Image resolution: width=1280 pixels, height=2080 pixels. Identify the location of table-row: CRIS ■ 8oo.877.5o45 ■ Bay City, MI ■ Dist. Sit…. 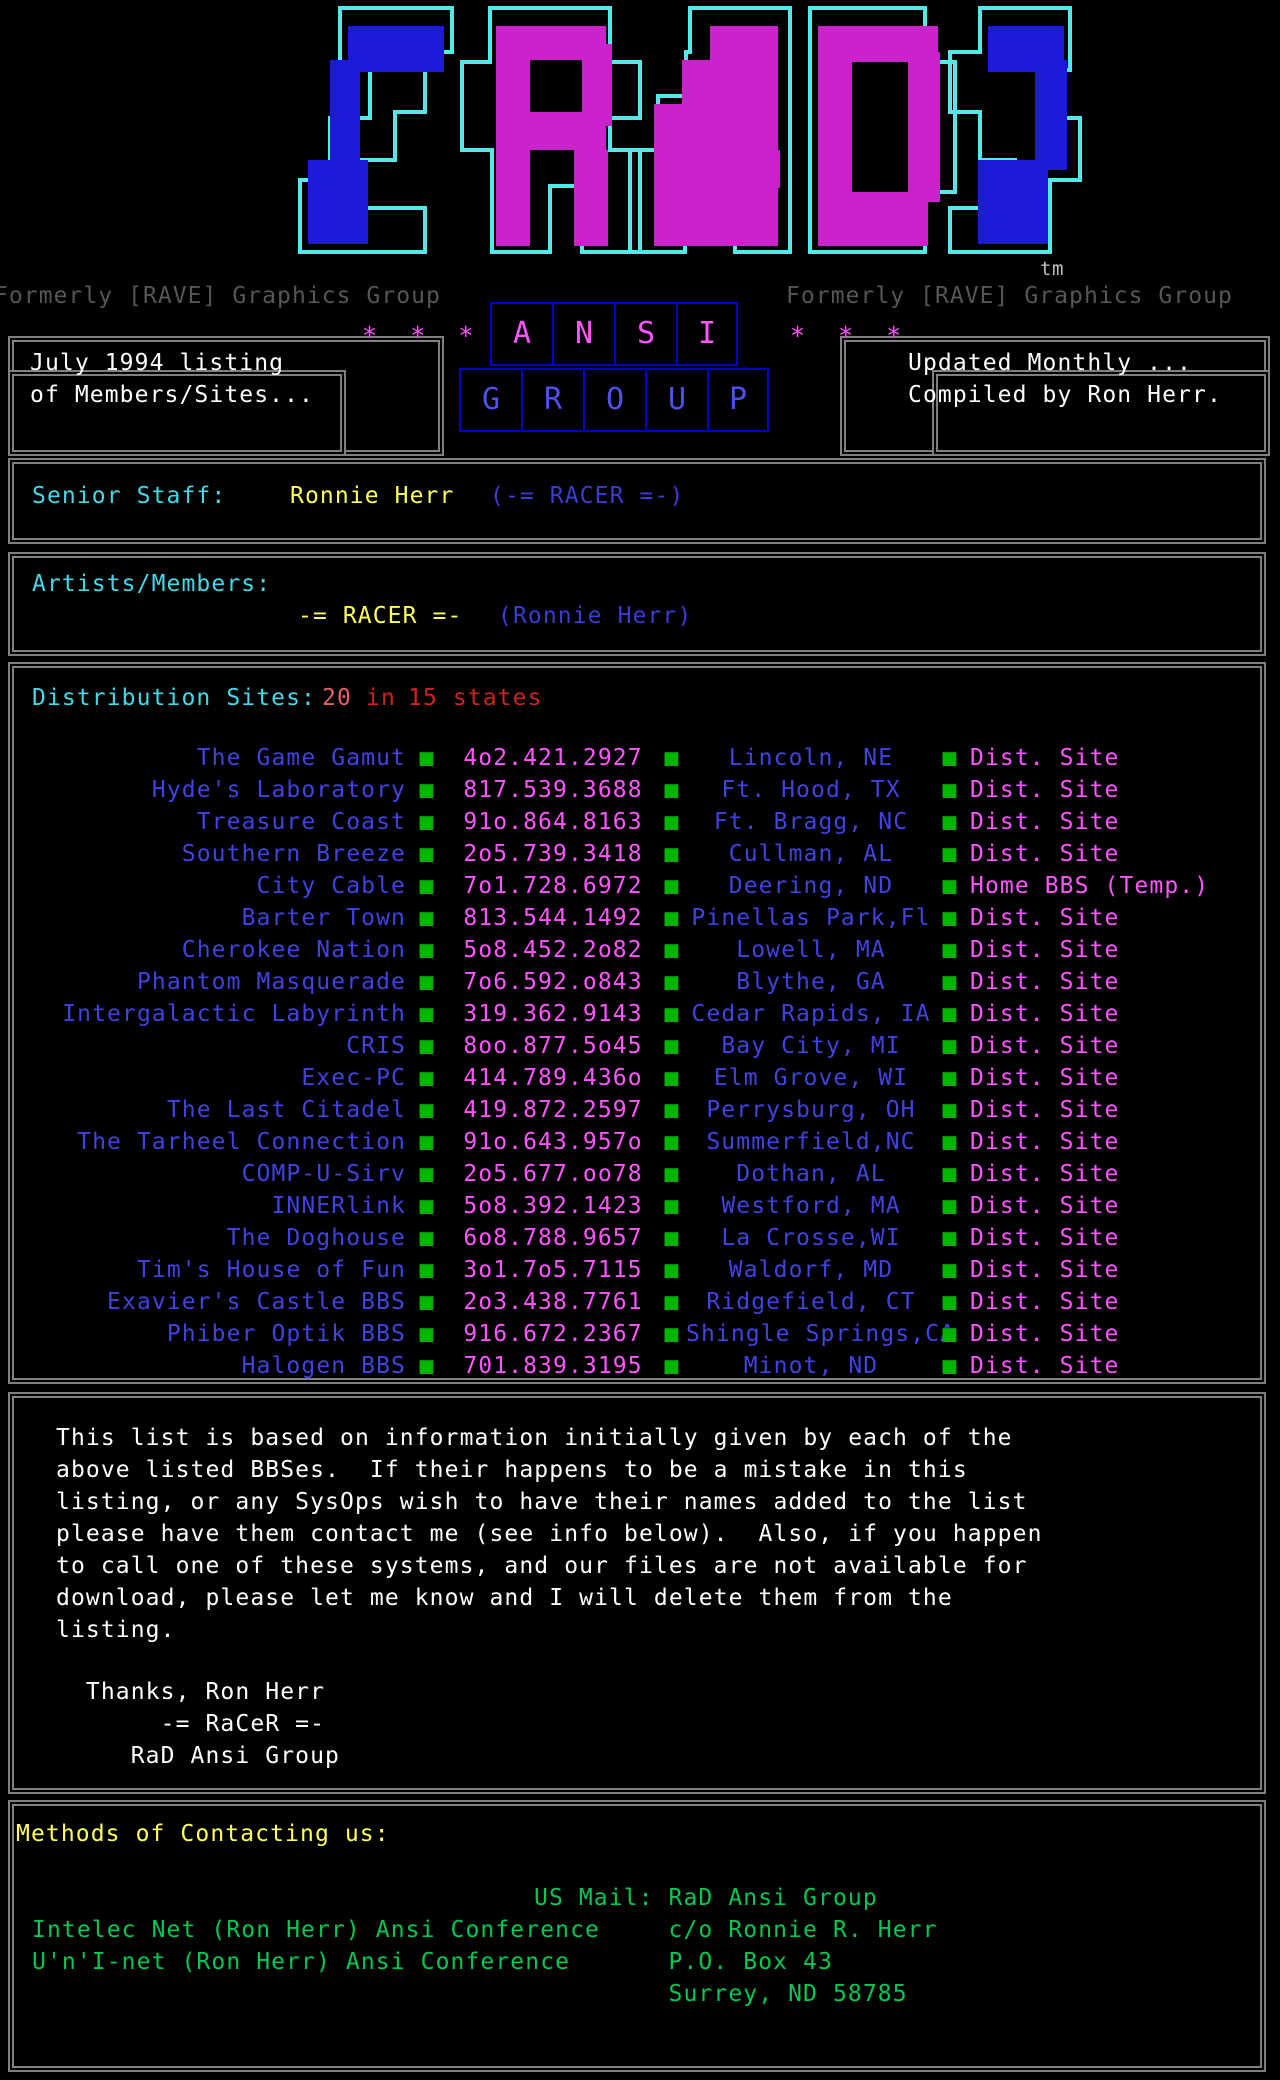
(643, 1046).